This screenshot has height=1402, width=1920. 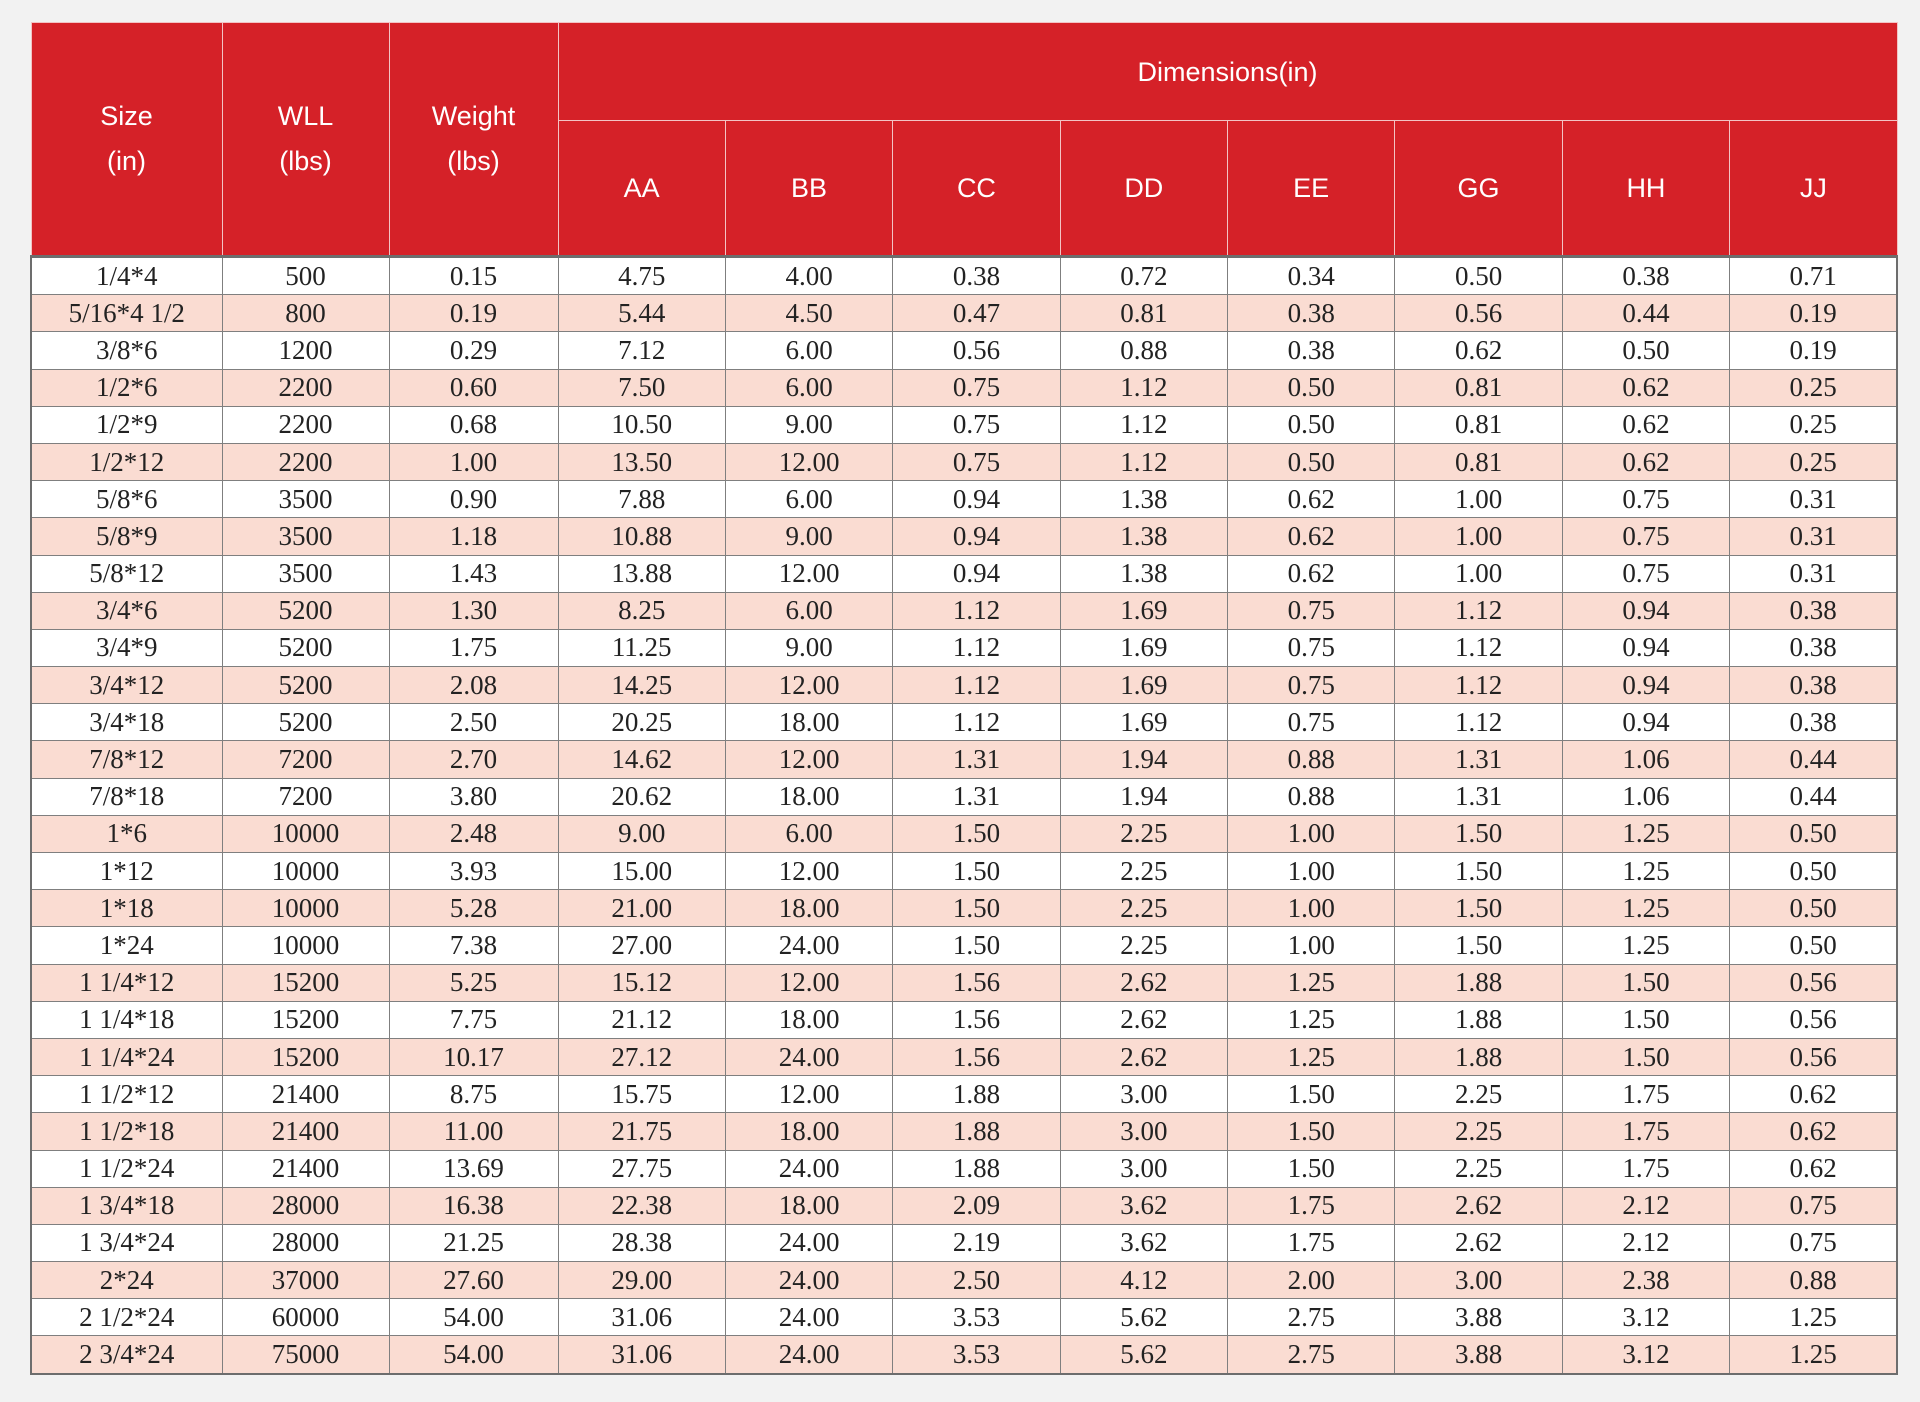 What do you see at coordinates (1478, 1019) in the screenshot?
I see `cell-gg: 1.88` at bounding box center [1478, 1019].